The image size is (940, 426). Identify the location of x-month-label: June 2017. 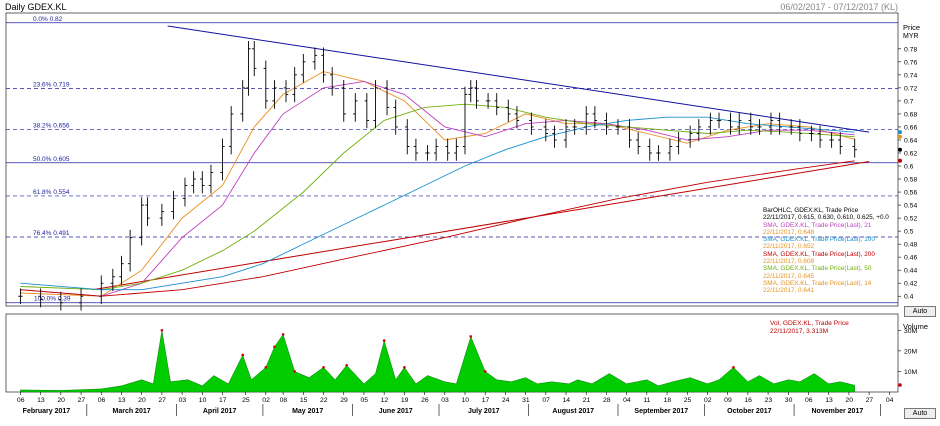
(396, 411).